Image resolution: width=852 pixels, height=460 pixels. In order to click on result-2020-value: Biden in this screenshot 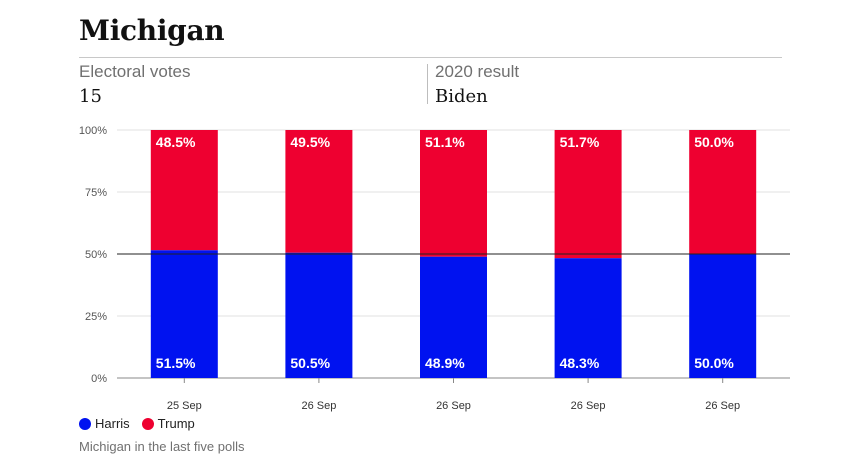, I will do `click(461, 96)`.